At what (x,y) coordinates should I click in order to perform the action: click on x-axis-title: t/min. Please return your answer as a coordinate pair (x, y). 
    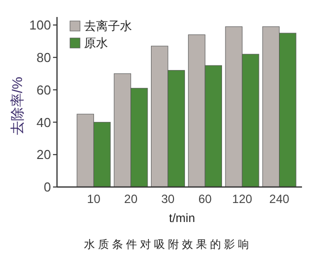
    Looking at the image, I should click on (182, 218).